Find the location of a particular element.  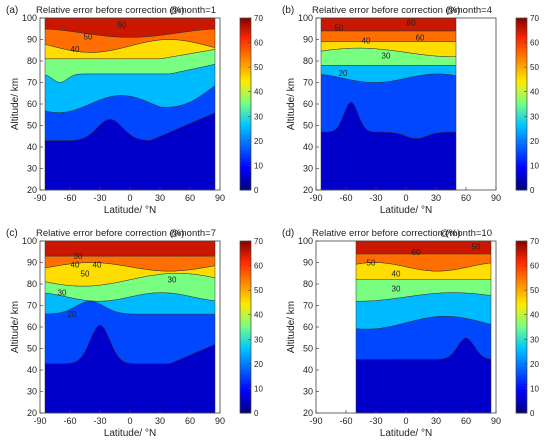

y-tick-label: 70 is located at coordinates (308, 306).